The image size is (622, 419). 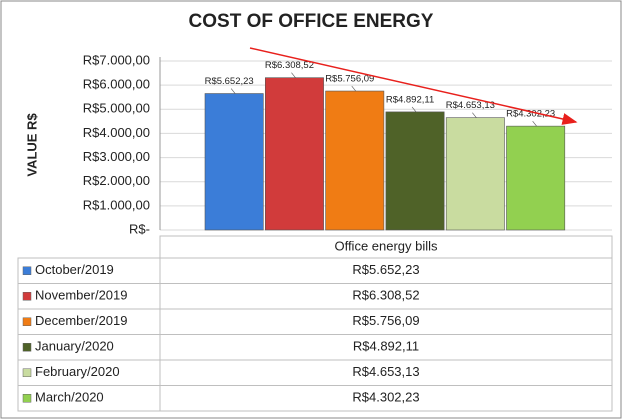 What do you see at coordinates (116, 132) in the screenshot?
I see `y-tick-label: R$4.000,00` at bounding box center [116, 132].